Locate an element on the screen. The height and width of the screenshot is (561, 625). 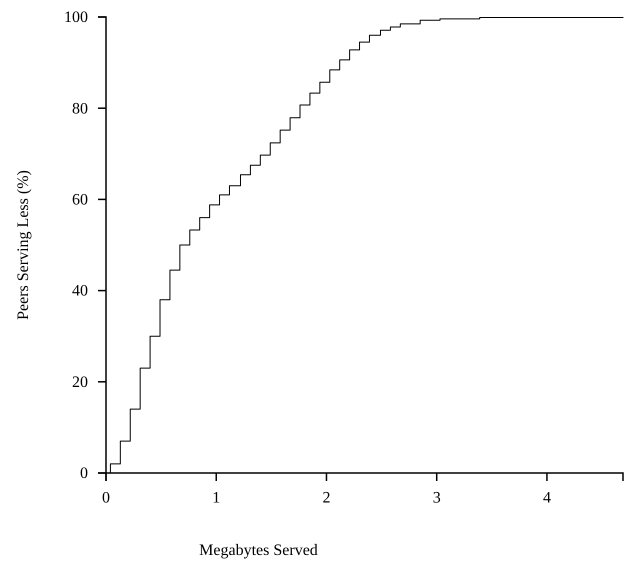
y-tick-label: 60 is located at coordinates (80, 200).